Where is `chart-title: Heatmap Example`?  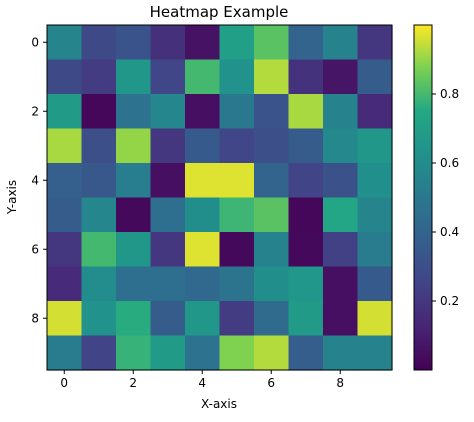 chart-title: Heatmap Example is located at coordinates (219, 12).